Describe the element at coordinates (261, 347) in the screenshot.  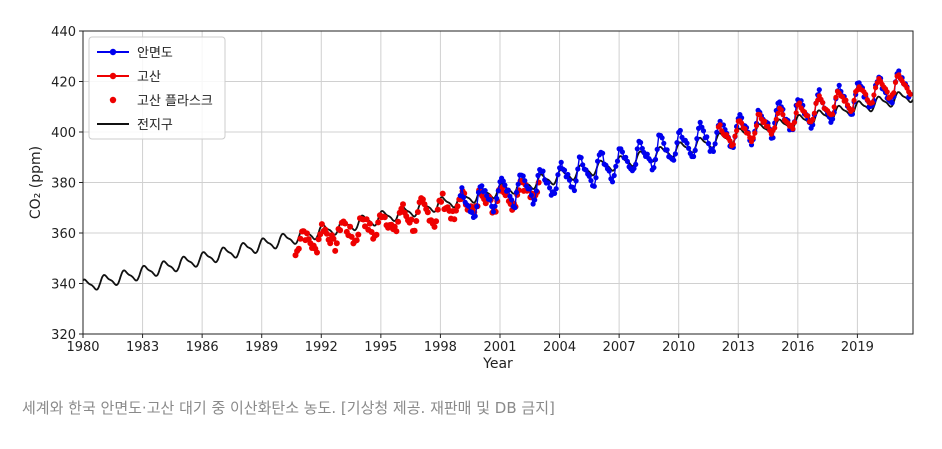
I see `x-tick-label: 1989` at that location.